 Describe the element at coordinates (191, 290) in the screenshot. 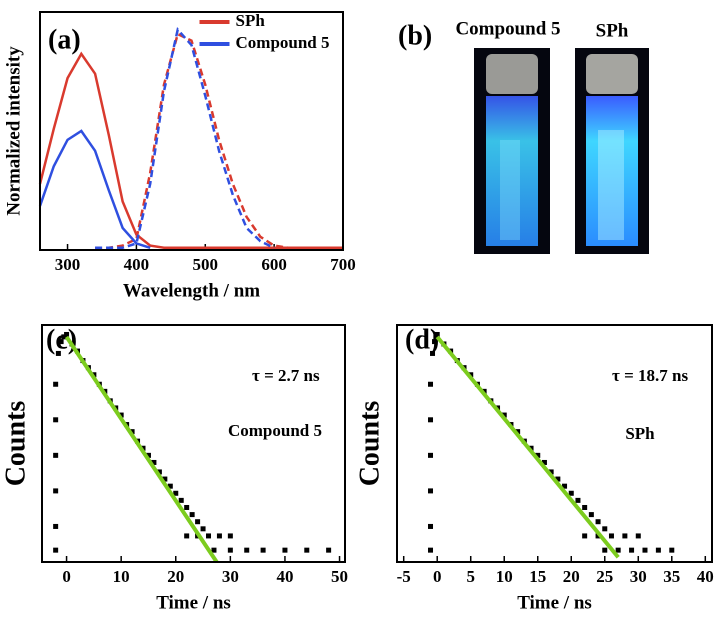

I see `x-axis-label: Wavelength / nm` at that location.